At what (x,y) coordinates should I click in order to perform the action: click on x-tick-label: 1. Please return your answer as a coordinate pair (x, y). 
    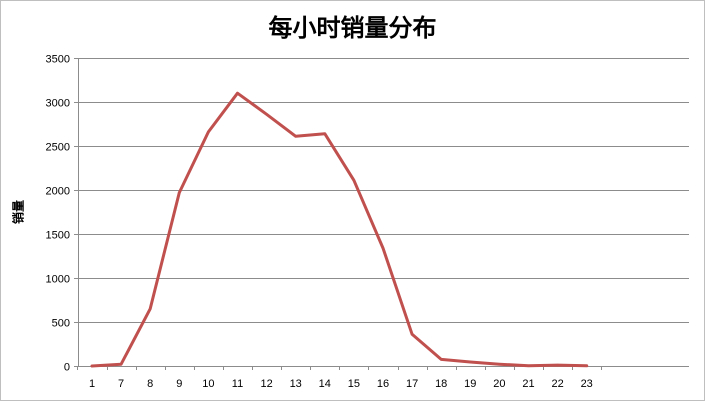
    Looking at the image, I should click on (92, 384).